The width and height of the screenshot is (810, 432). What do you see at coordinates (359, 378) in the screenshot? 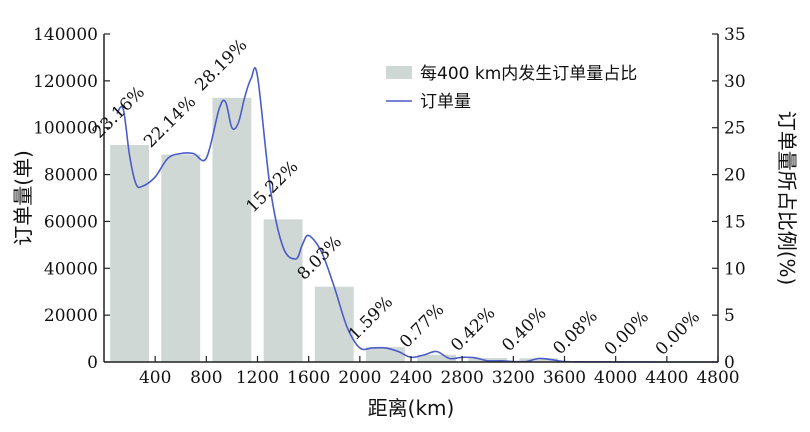
I see `x-tick-label: 2000` at bounding box center [359, 378].